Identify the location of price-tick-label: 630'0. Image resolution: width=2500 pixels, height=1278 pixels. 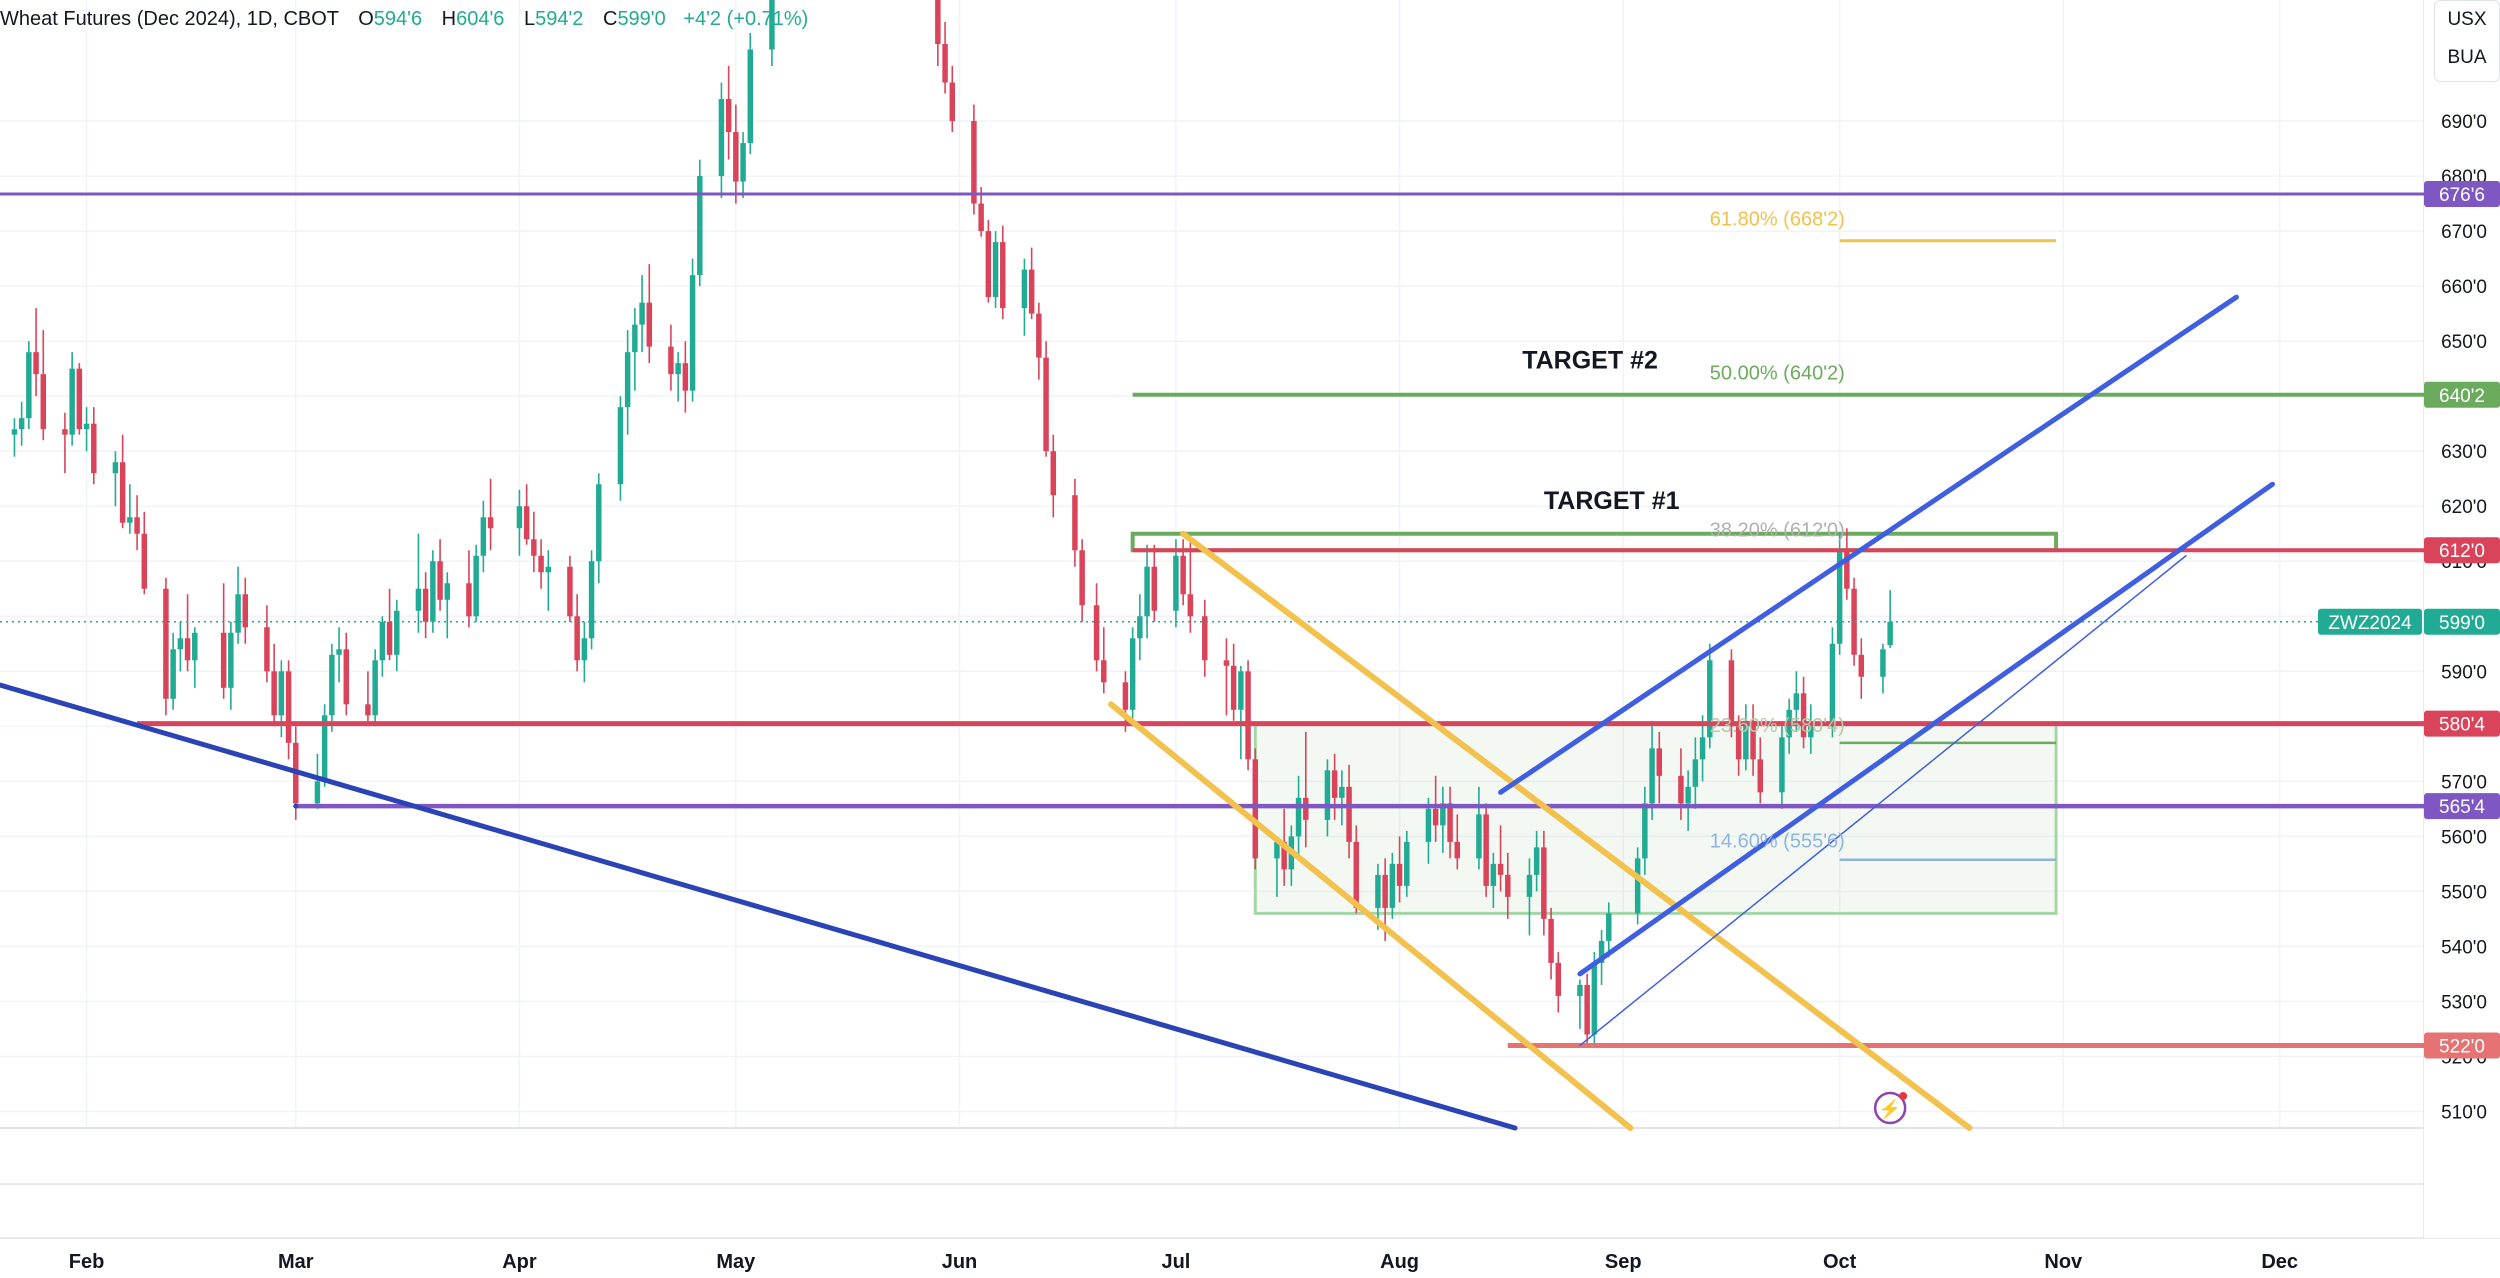
(2464, 452).